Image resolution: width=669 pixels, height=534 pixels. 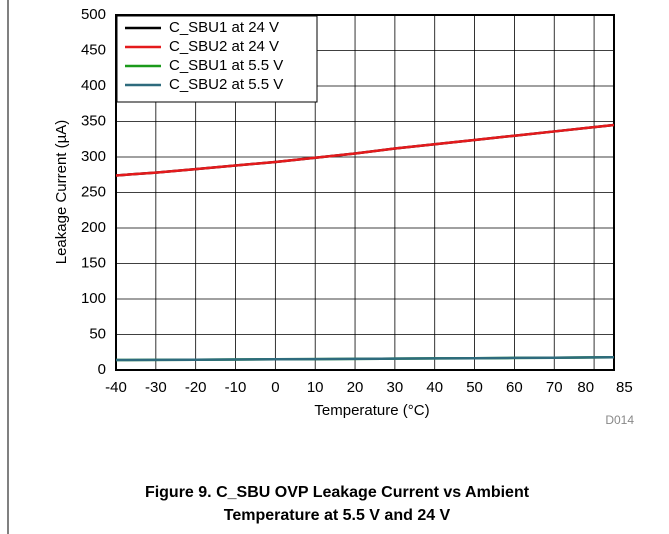 What do you see at coordinates (315, 387) in the screenshot?
I see `x-tick-label: 10` at bounding box center [315, 387].